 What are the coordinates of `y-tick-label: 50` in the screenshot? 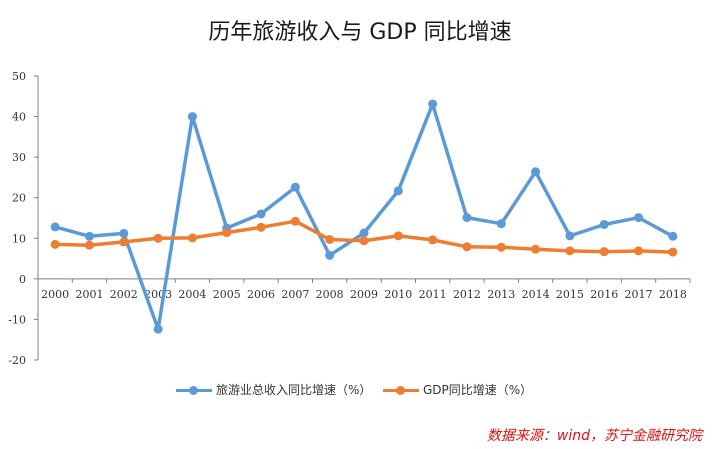 It's located at (19, 76).